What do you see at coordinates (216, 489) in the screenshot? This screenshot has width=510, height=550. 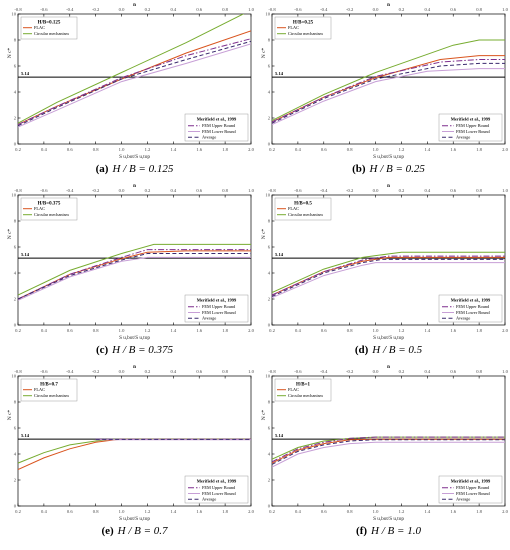 I see `legend-bottom-box` at bounding box center [216, 489].